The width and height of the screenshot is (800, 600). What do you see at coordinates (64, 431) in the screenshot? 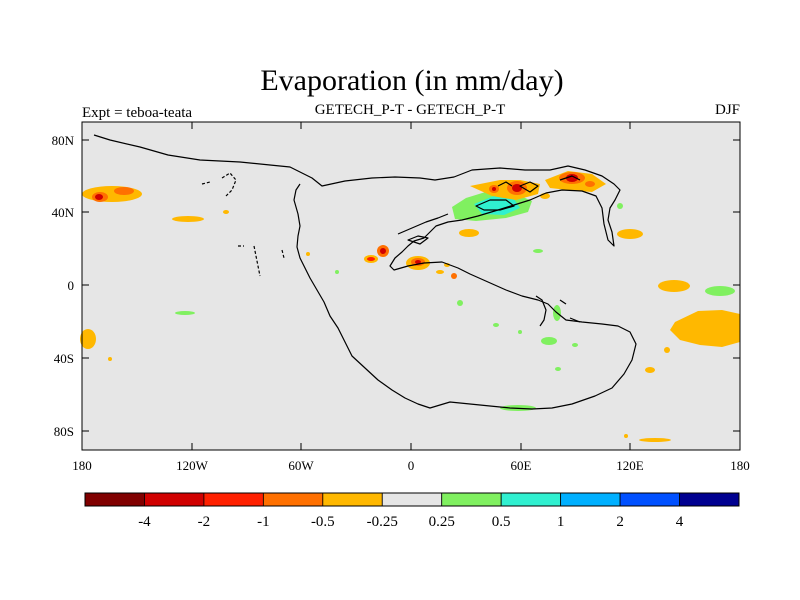
I see `lat-tick-label: 80S` at bounding box center [64, 431].